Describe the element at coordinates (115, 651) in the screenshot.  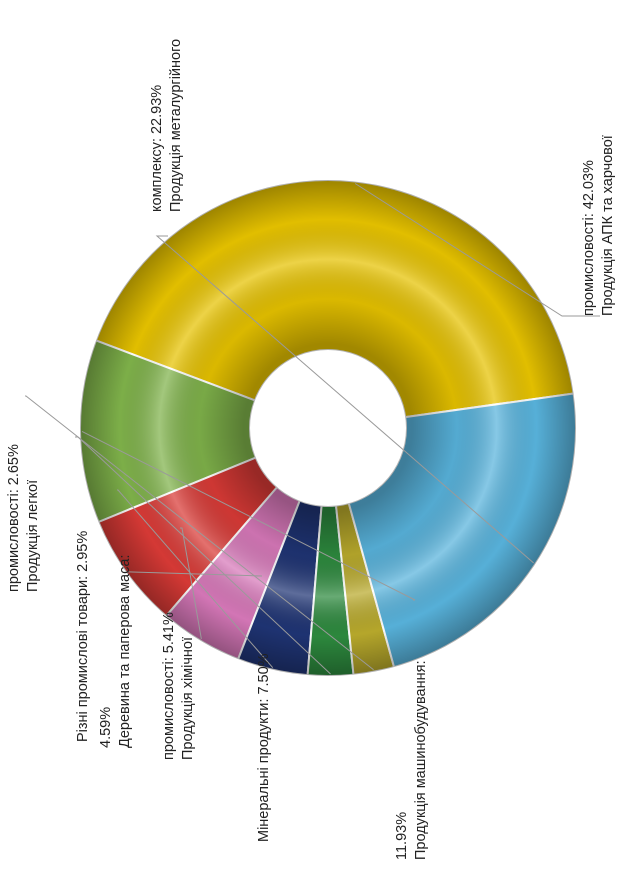
I see `slice-label: Деревина та паперова маса:4.59%` at that location.